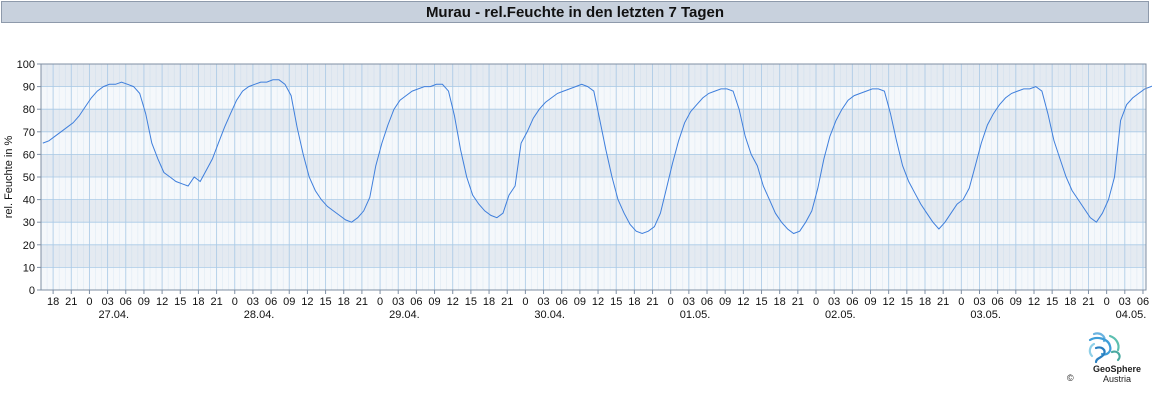 Image resolution: width=1152 pixels, height=400 pixels. Describe the element at coordinates (1116, 369) in the screenshot. I see `brand-name: GeoSphere` at that location.